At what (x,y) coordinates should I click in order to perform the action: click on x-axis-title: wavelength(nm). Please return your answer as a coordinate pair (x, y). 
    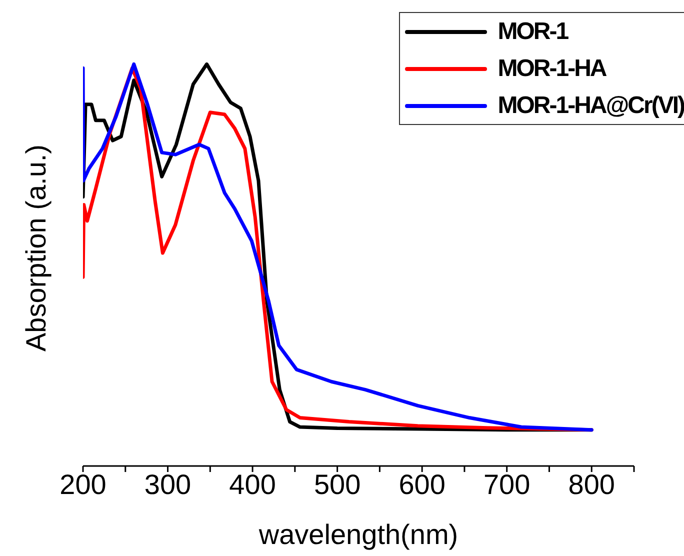
    Looking at the image, I should click on (358, 534).